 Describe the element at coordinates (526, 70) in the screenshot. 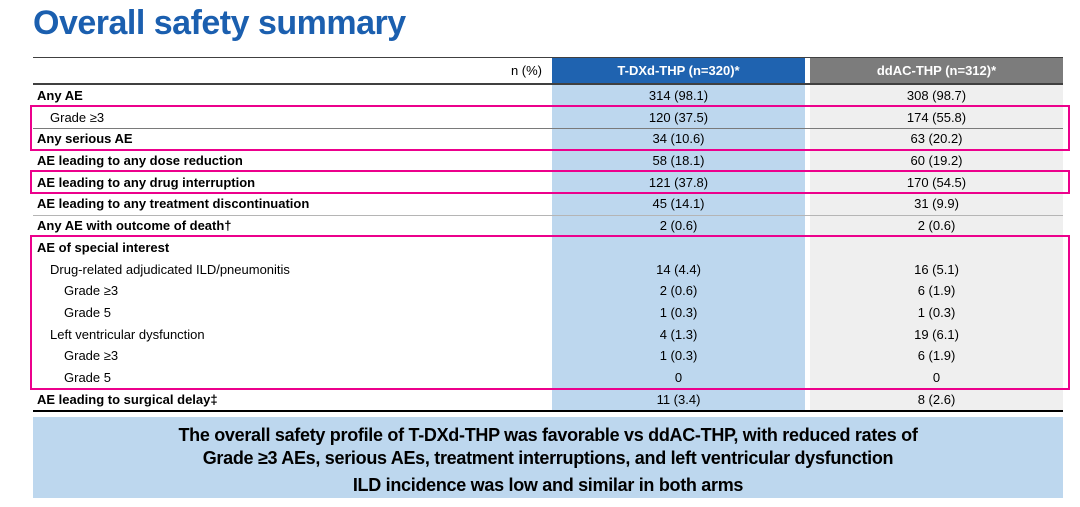

I see `unit-label: n (%)` at that location.